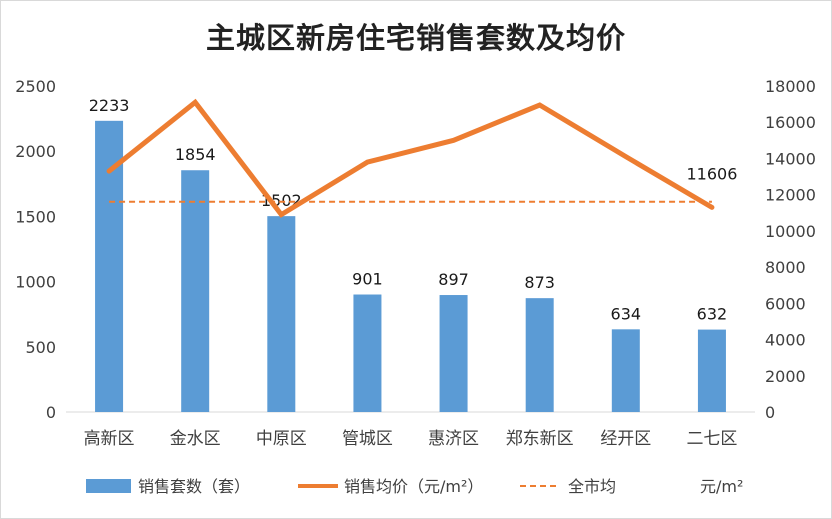 The width and height of the screenshot is (832, 519). Describe the element at coordinates (790, 122) in the screenshot. I see `right-tick-label: 16000` at that location.